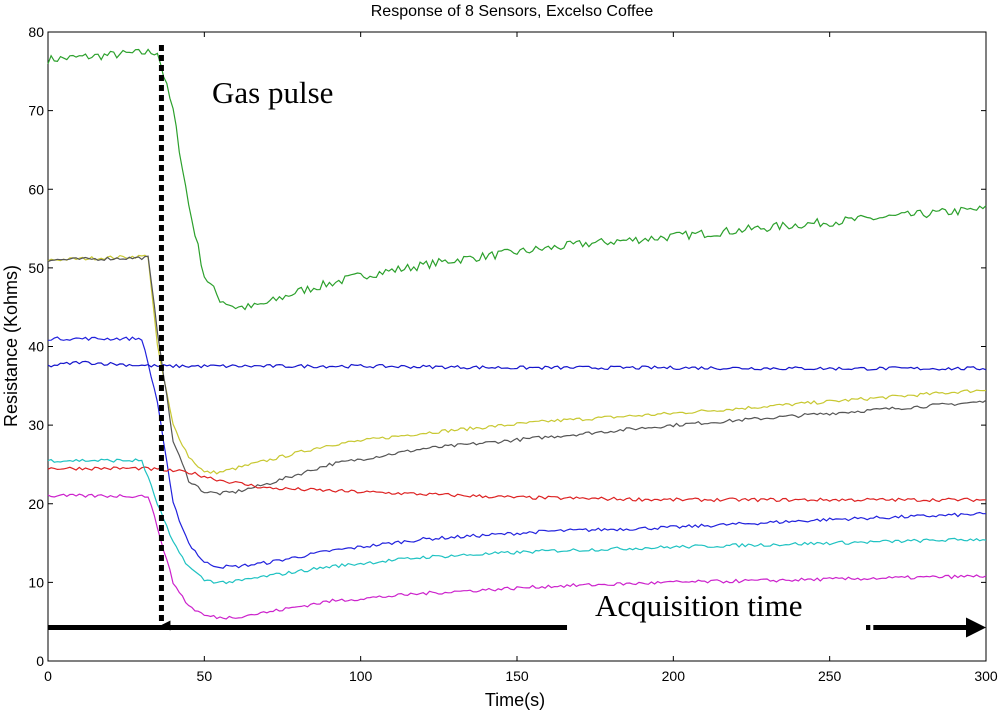  I want to click on acquisition-label-bg, so click(717, 627).